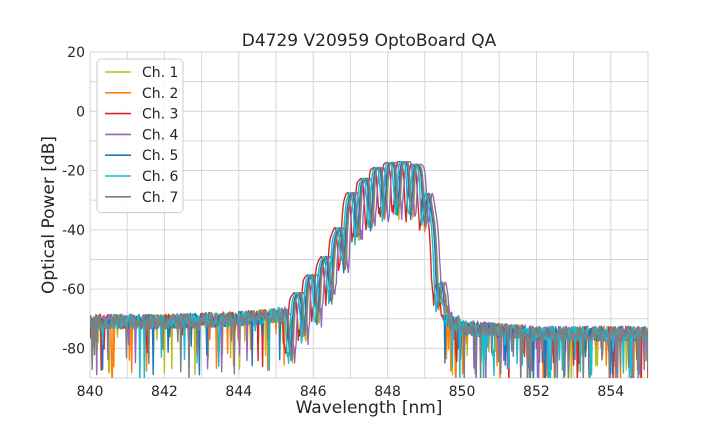 The height and width of the screenshot is (432, 720). I want to click on y-tick-label: 20, so click(76, 53).